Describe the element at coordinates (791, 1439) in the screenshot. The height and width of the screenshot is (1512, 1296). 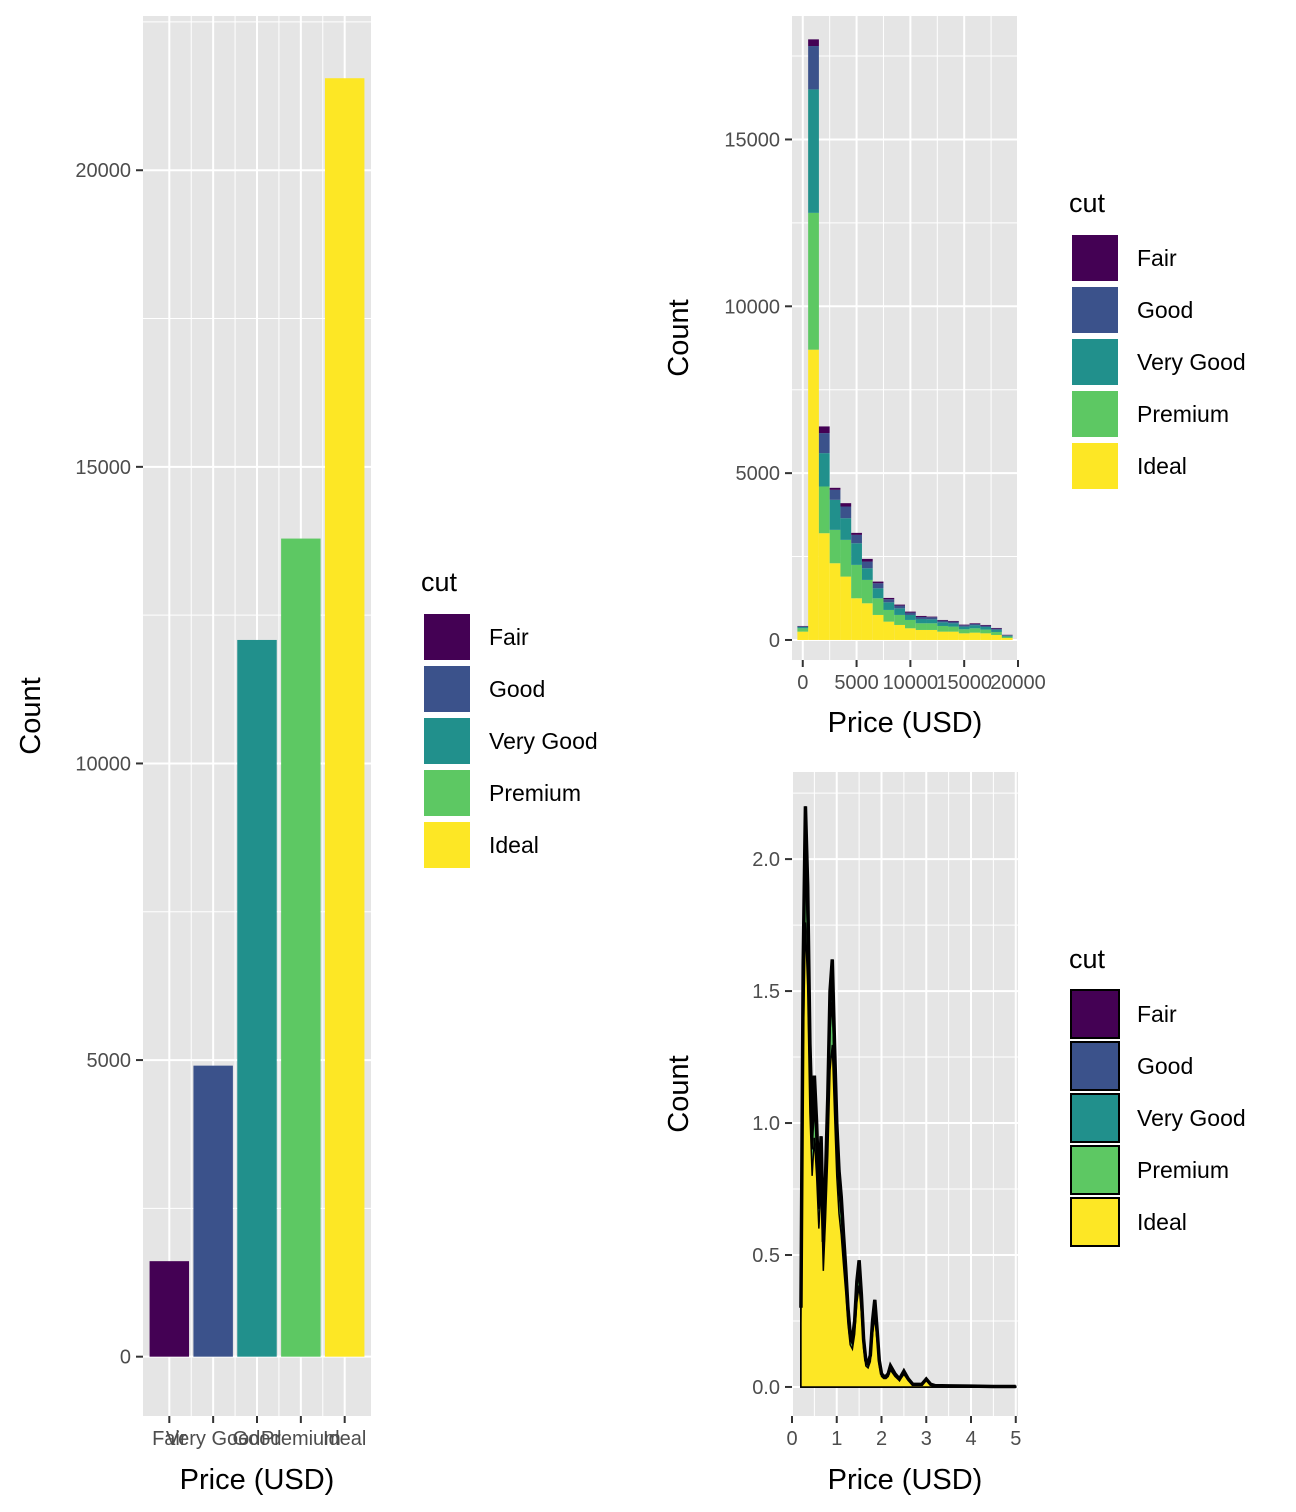
I see `x-tick-label: 0` at that location.